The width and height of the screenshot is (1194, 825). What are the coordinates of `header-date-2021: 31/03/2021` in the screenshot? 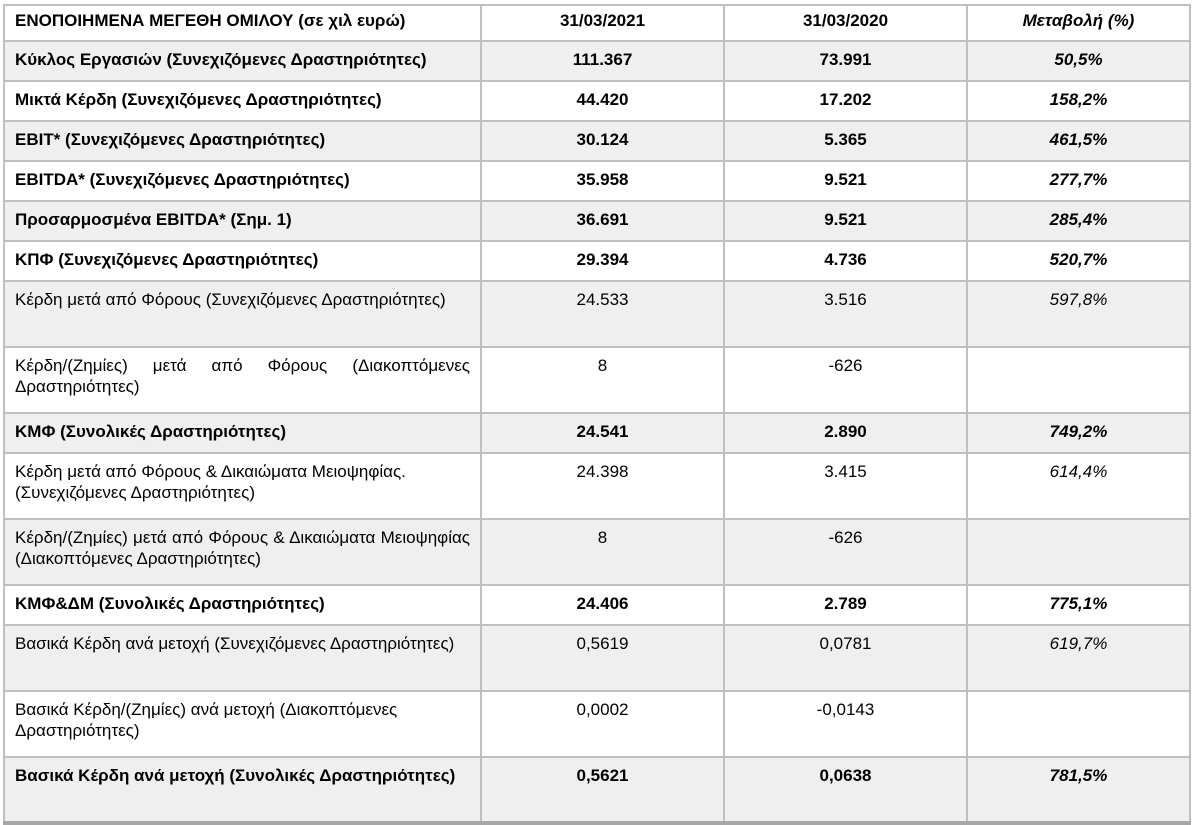 It's located at (602, 23).